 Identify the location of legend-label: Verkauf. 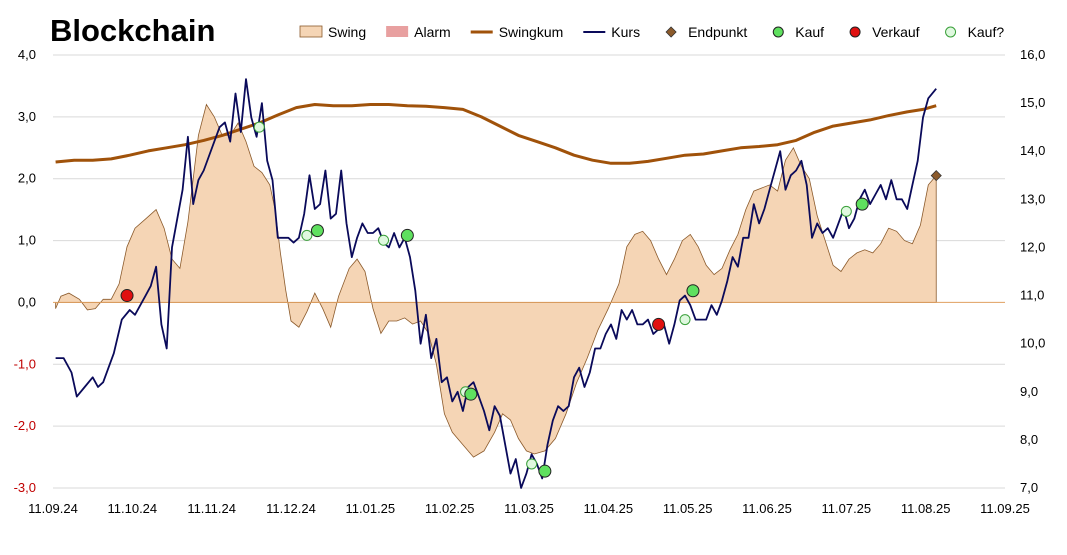
(896, 32).